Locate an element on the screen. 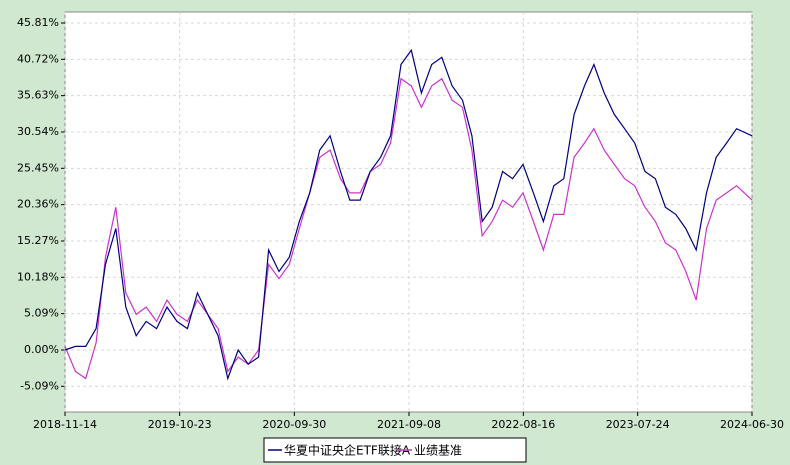  y-tick-label: 0.00% is located at coordinates (41, 349).